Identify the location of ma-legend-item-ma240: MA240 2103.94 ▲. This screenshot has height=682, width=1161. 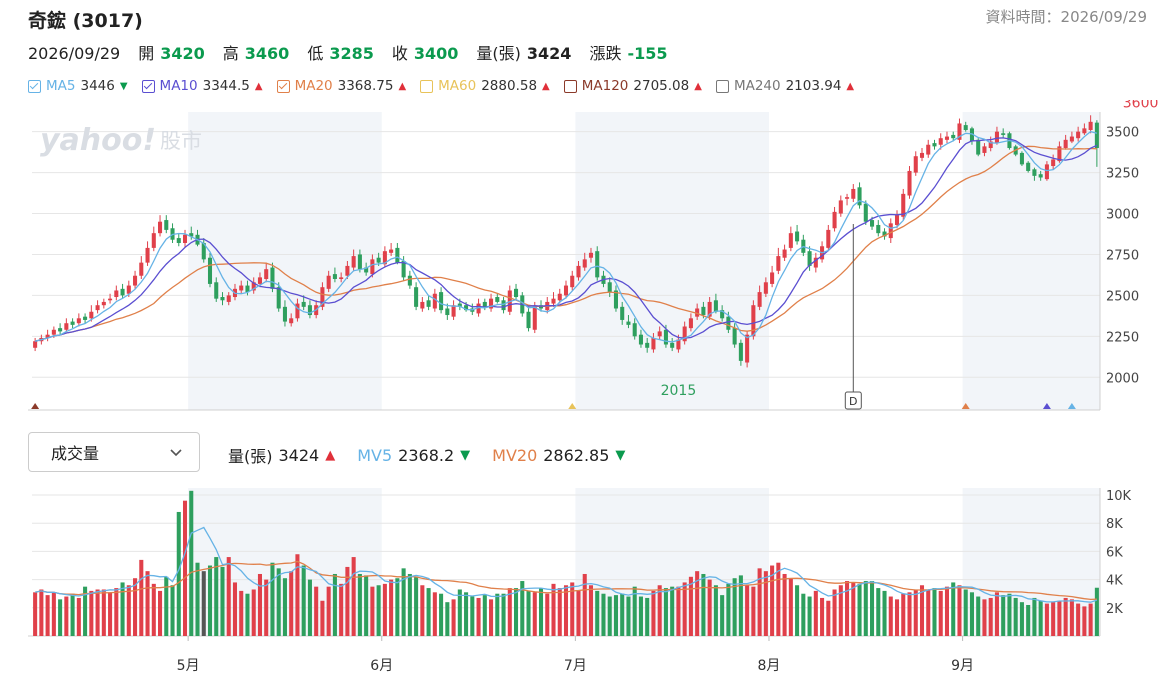
(784, 86).